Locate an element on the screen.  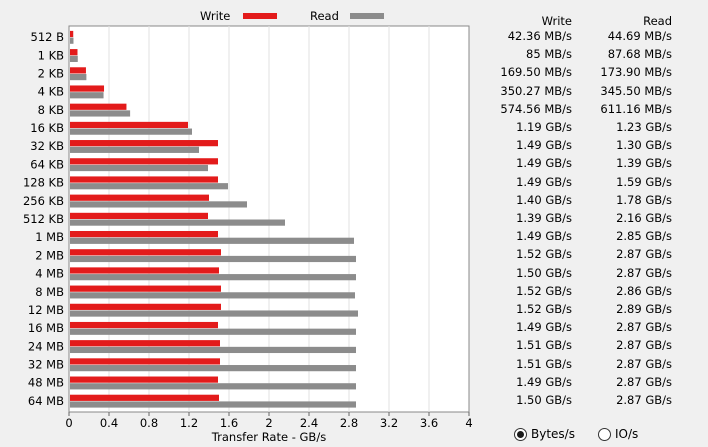
table-row: 1.49 GB/s 1.30 GB/s is located at coordinates (585, 147).